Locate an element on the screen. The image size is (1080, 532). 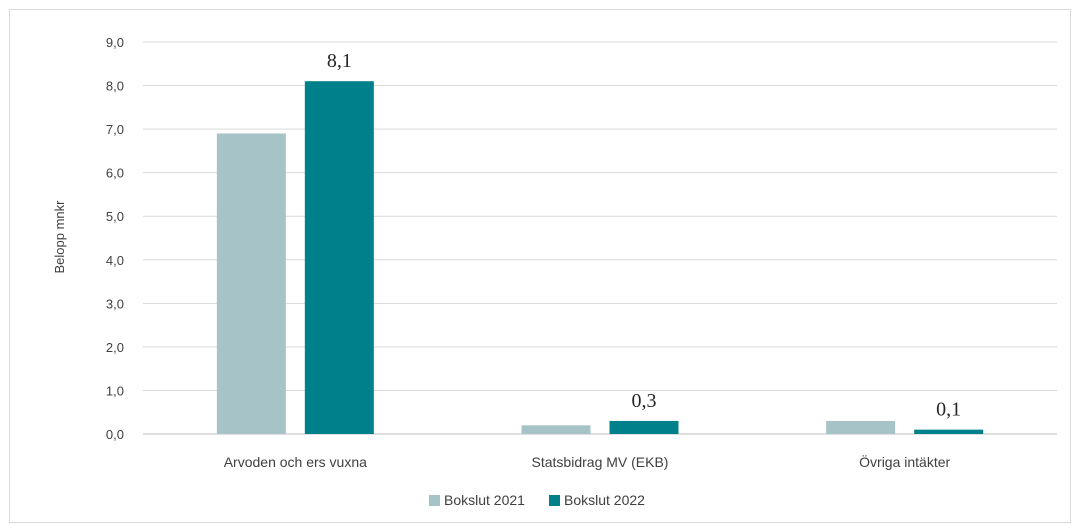
y-tick-label: 2,0 is located at coordinates (115, 347).